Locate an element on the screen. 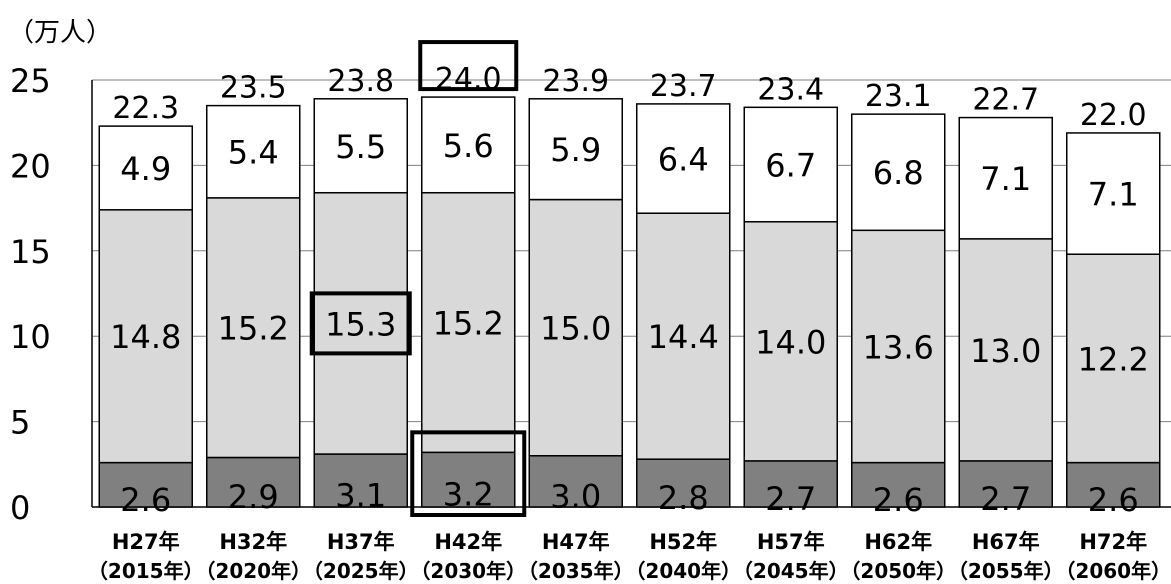 Image resolution: width=1171 pixels, height=584 pixels. segment-value-label: 3.2 is located at coordinates (468, 495).